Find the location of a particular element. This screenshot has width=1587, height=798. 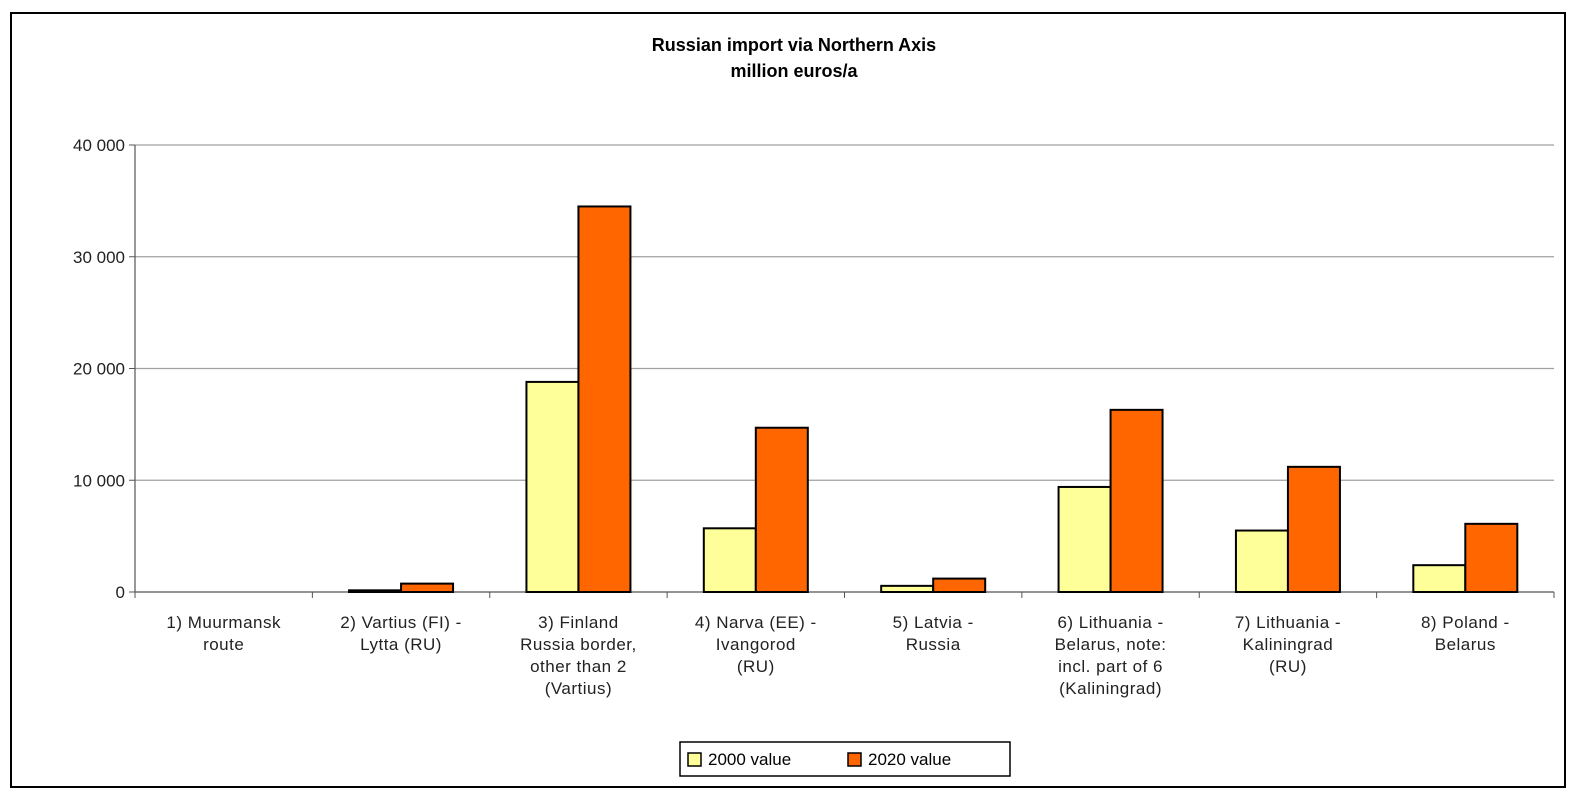

legend: 2000 value 2020 value is located at coordinates (845, 759).